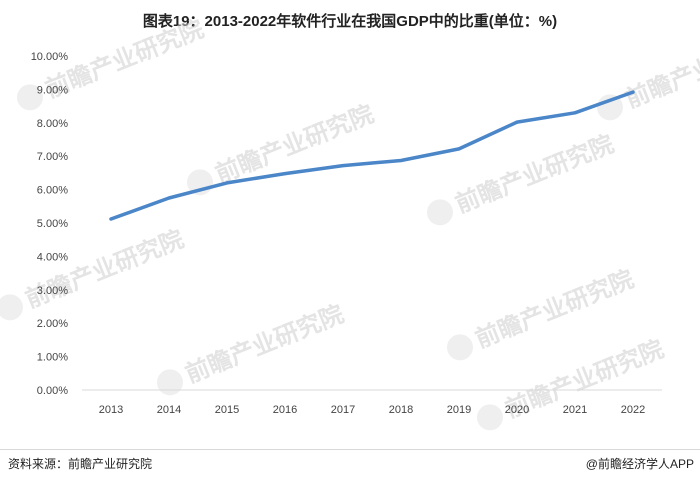  I want to click on x-tick-label: 2019, so click(459, 410).